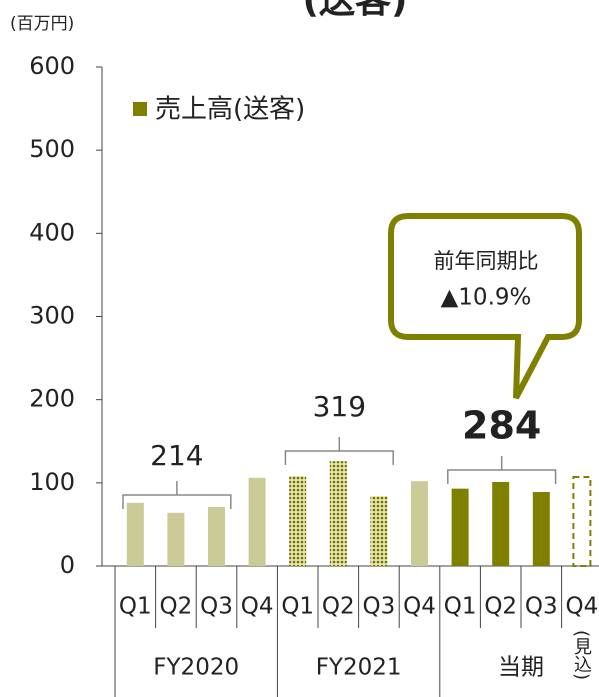 This screenshot has height=697, width=599. Describe the element at coordinates (42, 24) in the screenshot. I see `unit-label: (百万円)` at that location.